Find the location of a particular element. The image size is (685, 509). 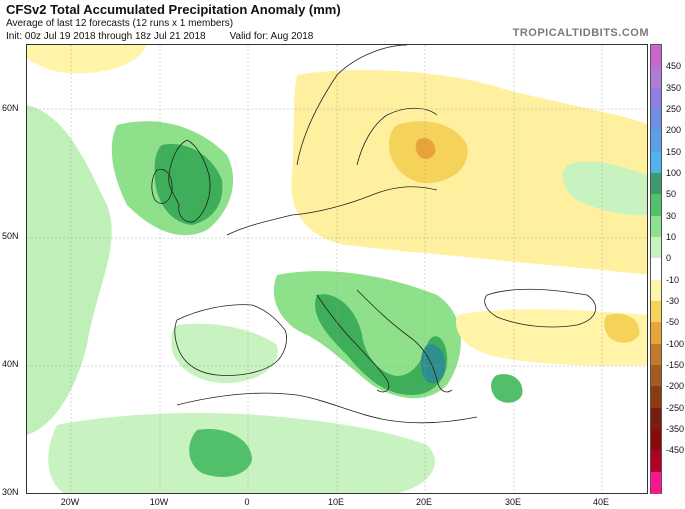

colorbar-label: 100 is located at coordinates (674, 173).